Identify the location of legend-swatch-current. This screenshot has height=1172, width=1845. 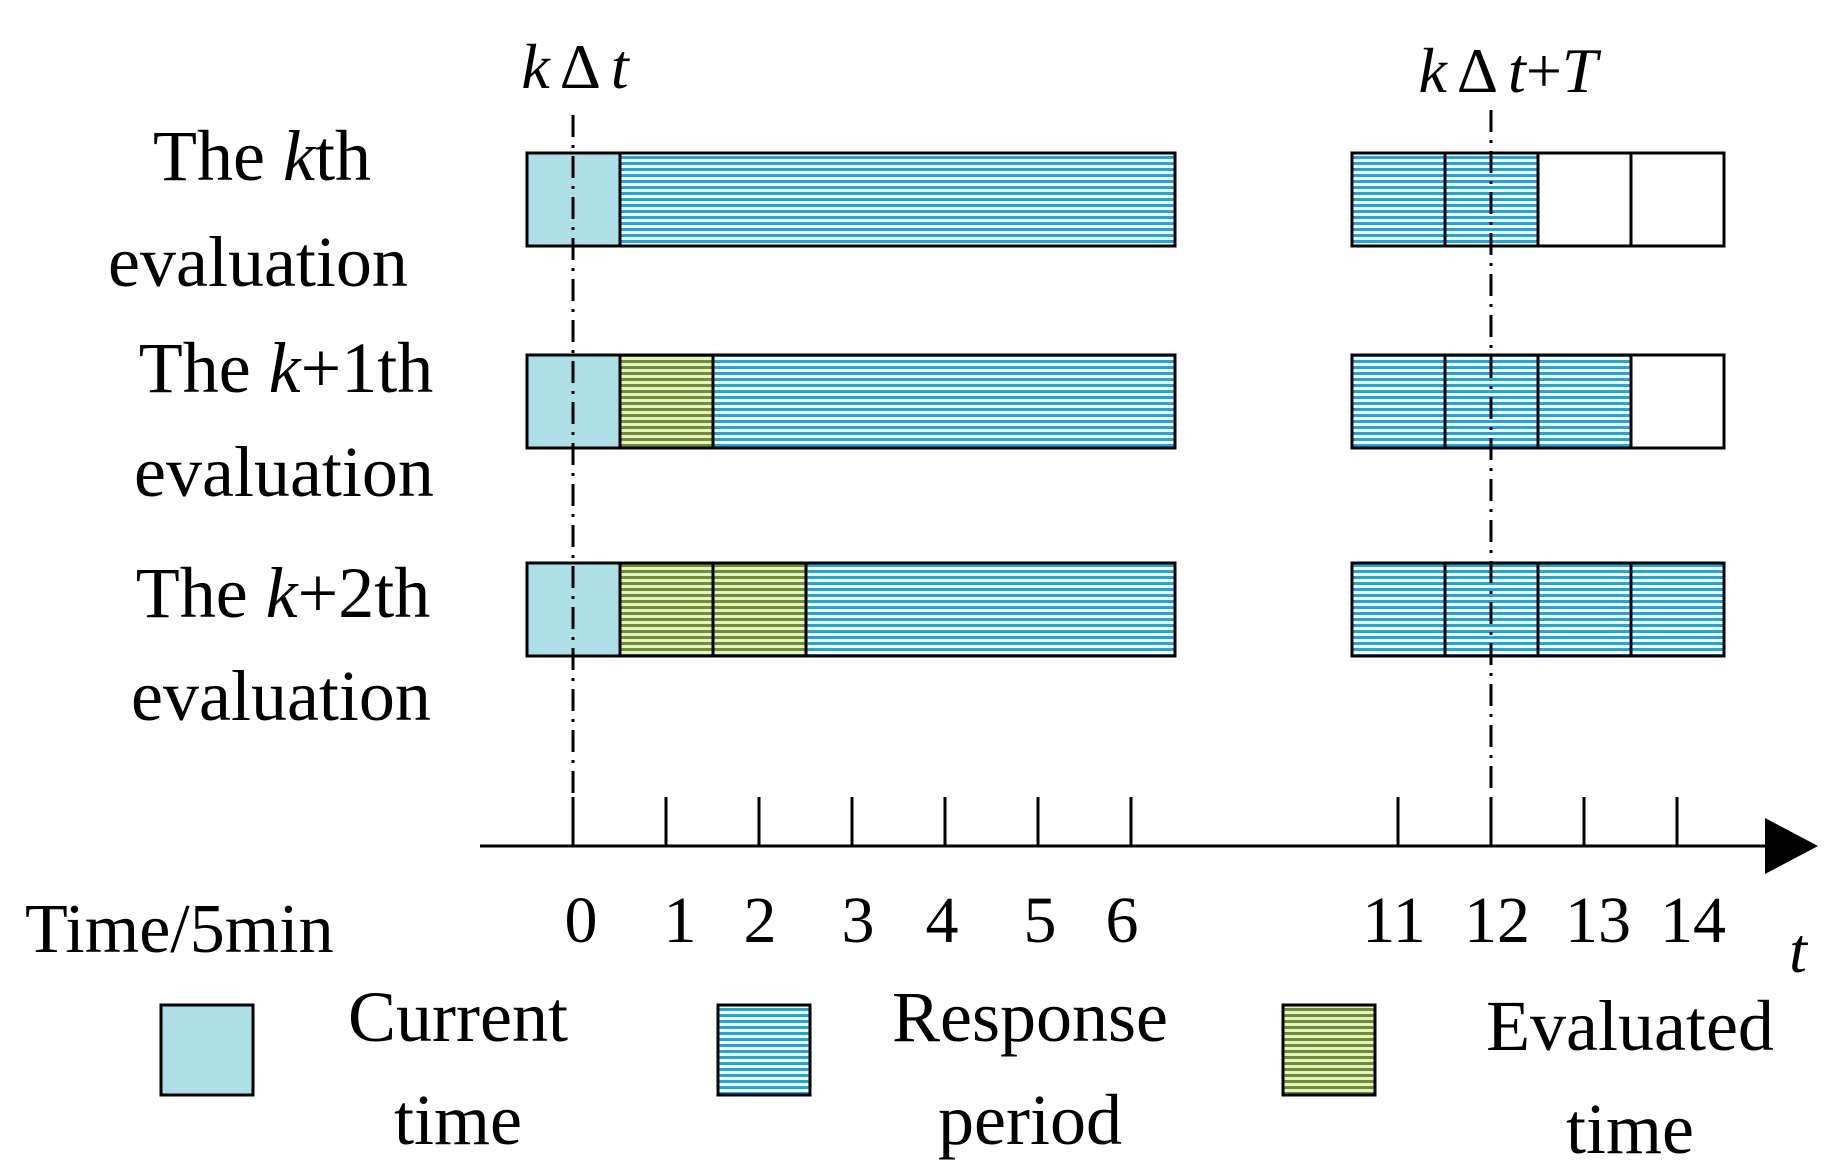
(207, 1050).